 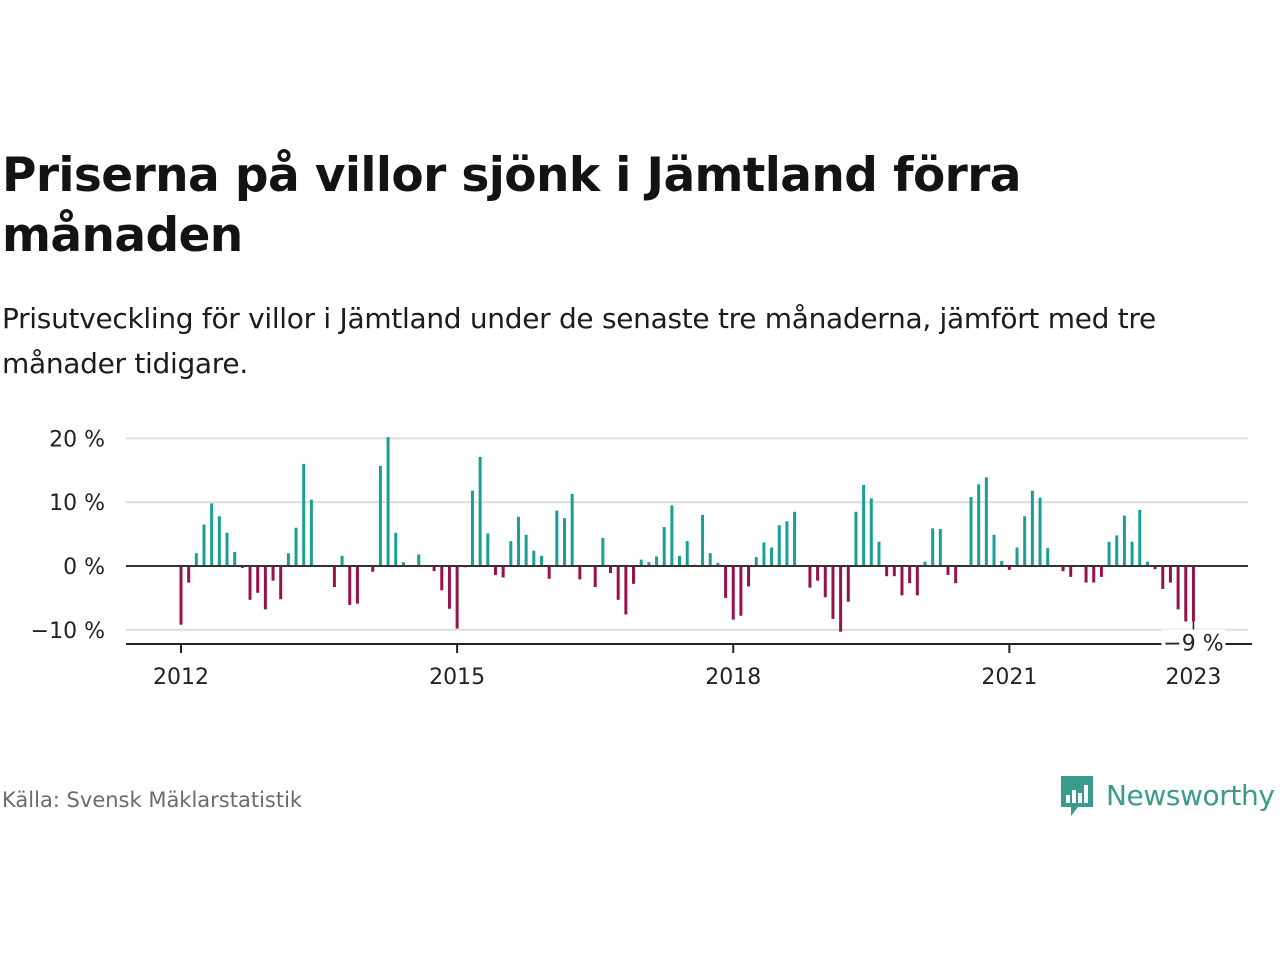 What do you see at coordinates (733, 677) in the screenshot?
I see `x-tick-label: 2018` at bounding box center [733, 677].